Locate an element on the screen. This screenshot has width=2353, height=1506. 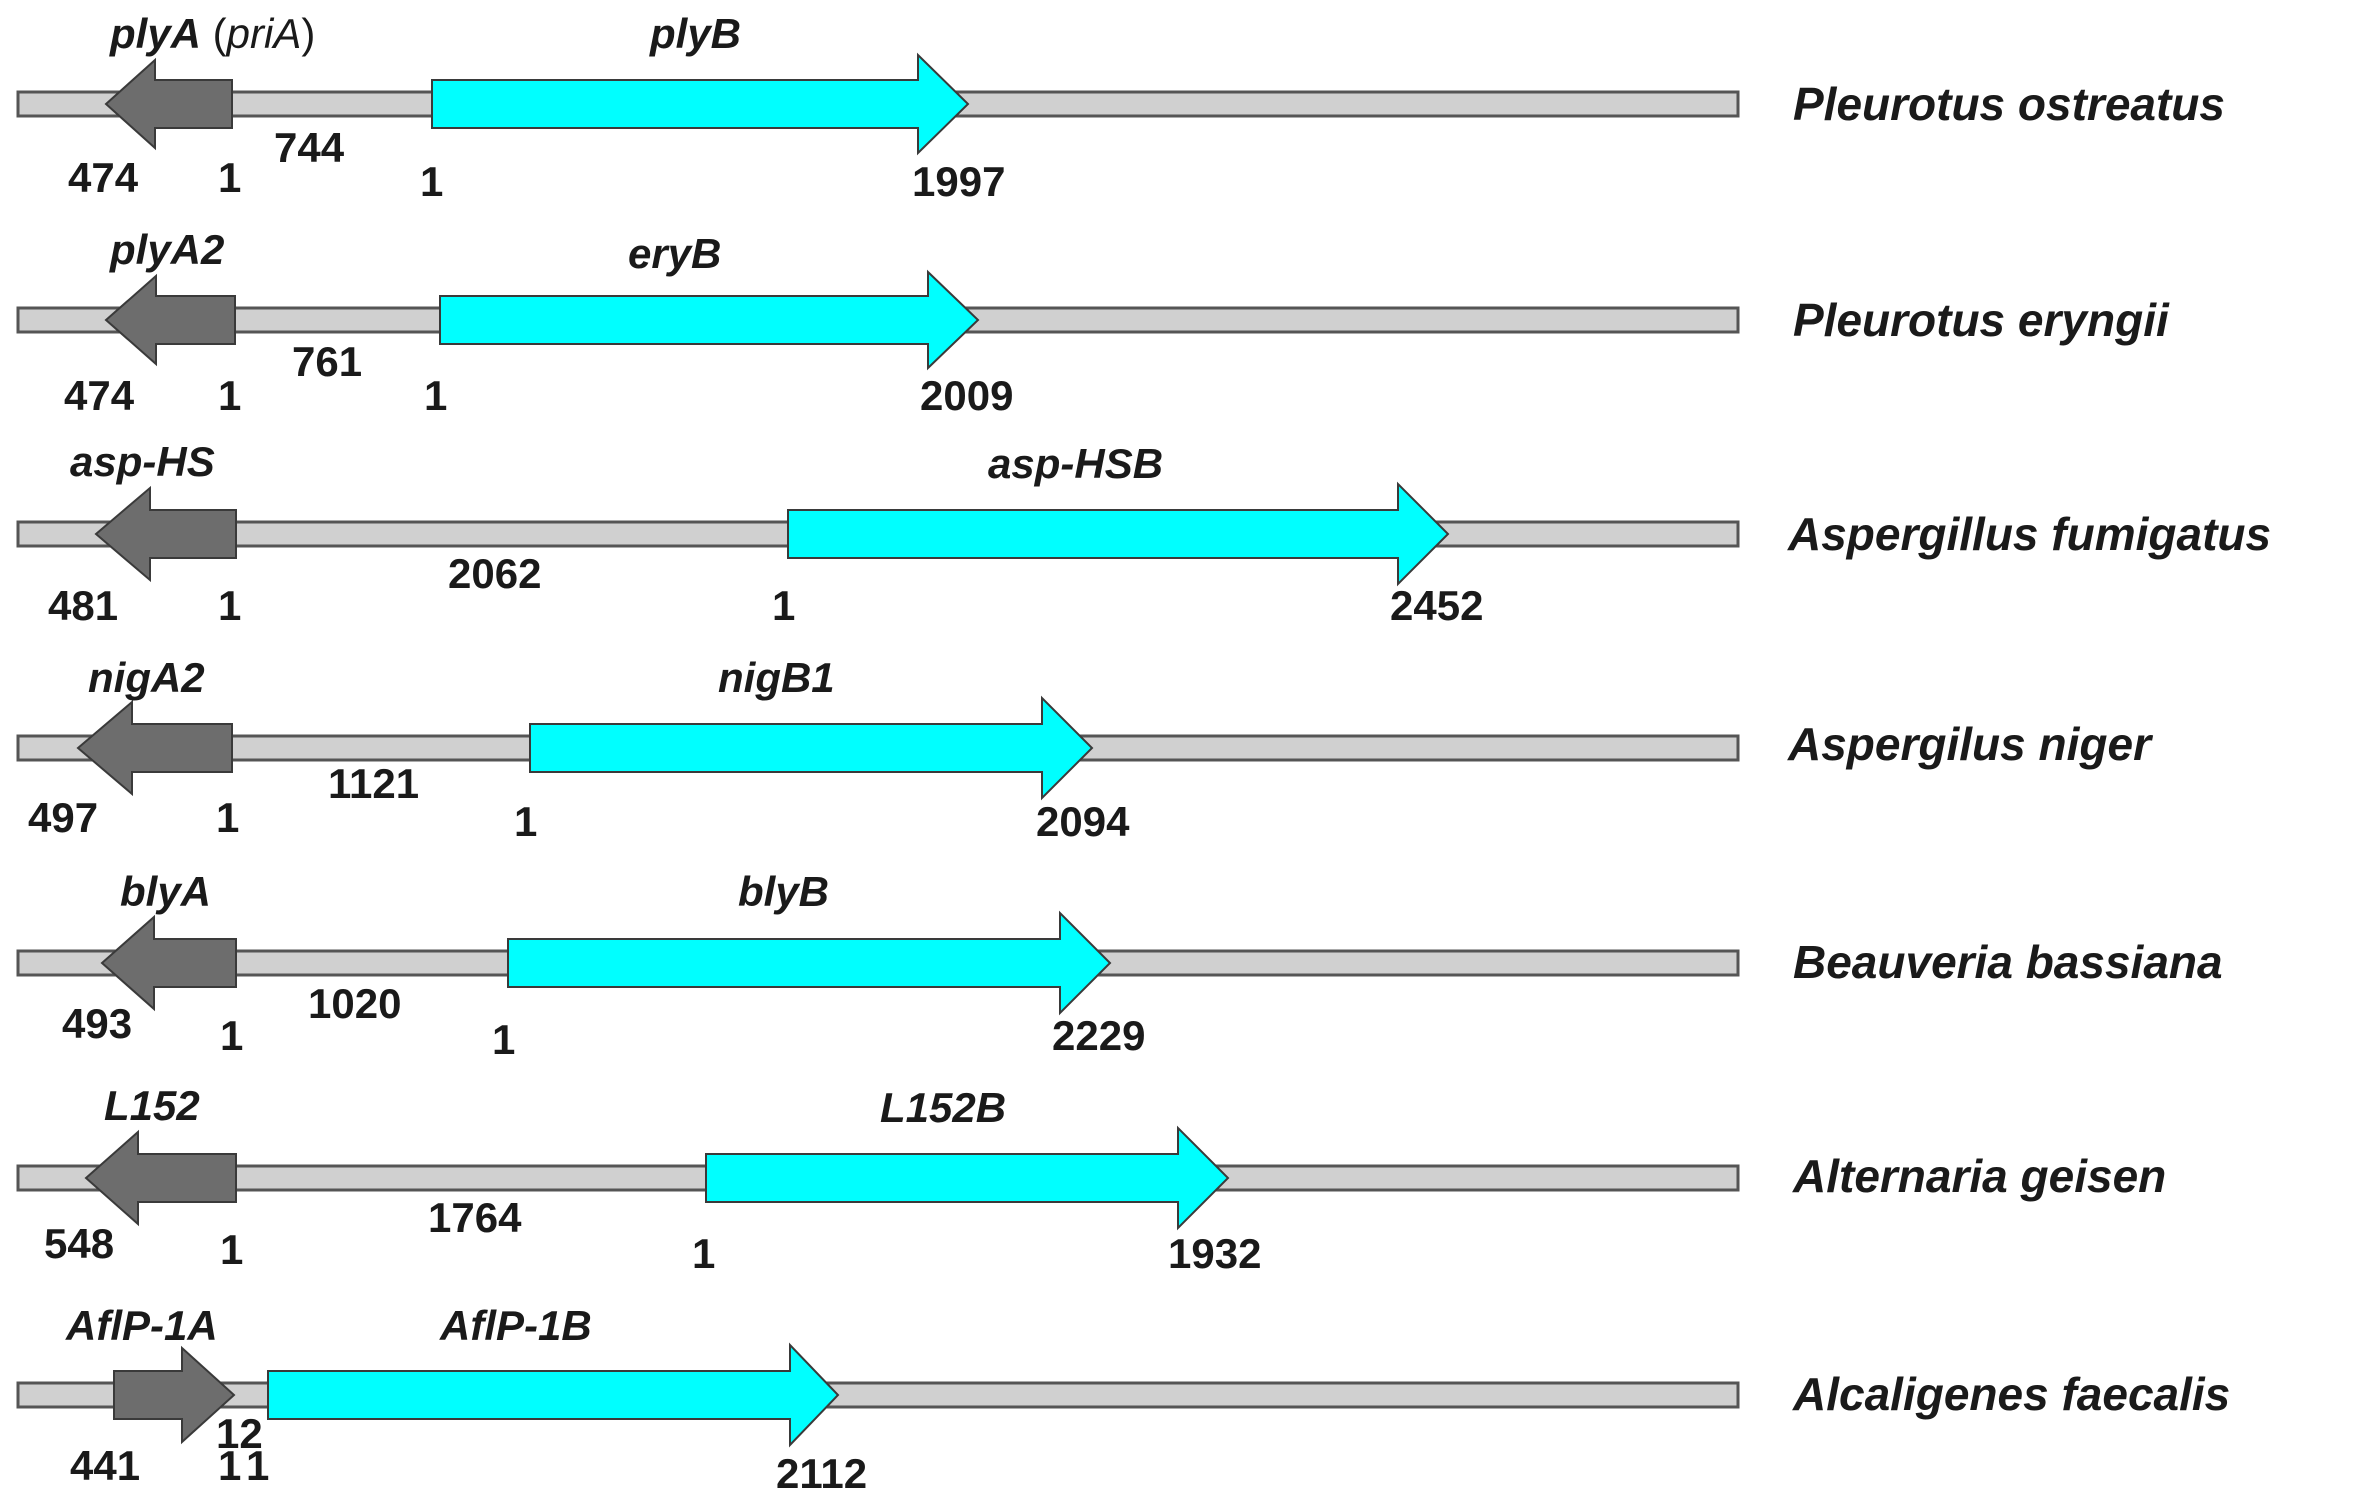
gene-b-label: L152B is located at coordinates (943, 1107).